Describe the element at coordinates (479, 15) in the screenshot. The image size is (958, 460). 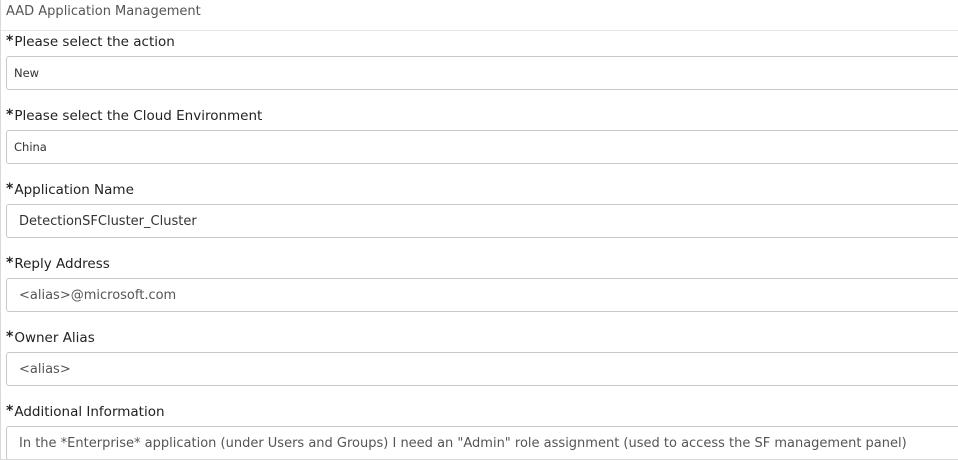
I see `page-title: AAD Application Management` at that location.